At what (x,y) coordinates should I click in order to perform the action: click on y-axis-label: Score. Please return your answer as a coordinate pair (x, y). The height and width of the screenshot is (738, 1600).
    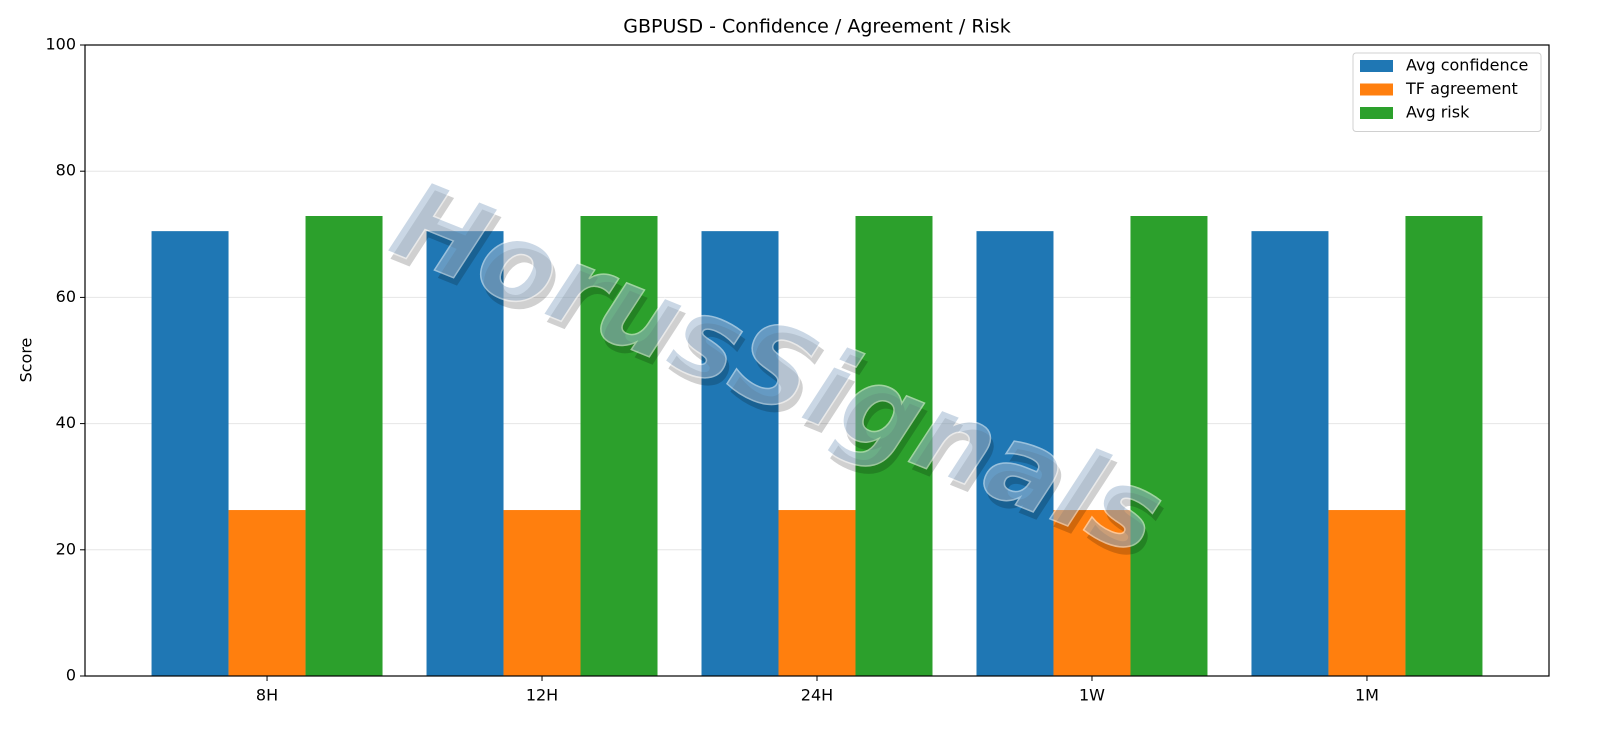
    Looking at the image, I should click on (26, 360).